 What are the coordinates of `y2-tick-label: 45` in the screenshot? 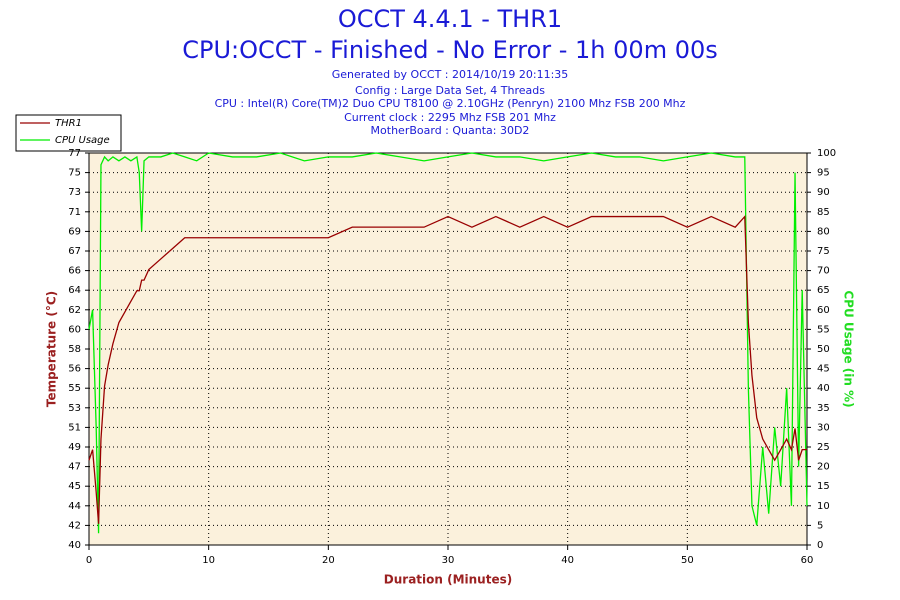 It's located at (823, 369).